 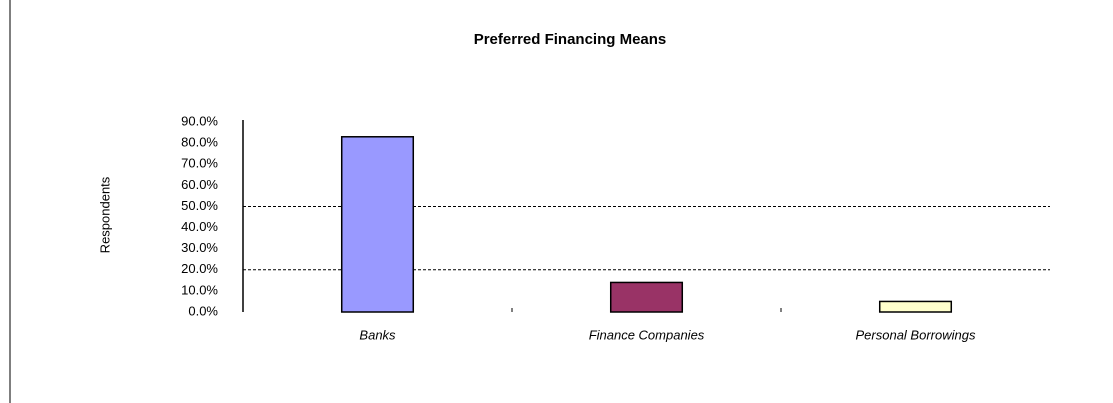 What do you see at coordinates (199, 120) in the screenshot?
I see `y-tick-label: 90.0%` at bounding box center [199, 120].